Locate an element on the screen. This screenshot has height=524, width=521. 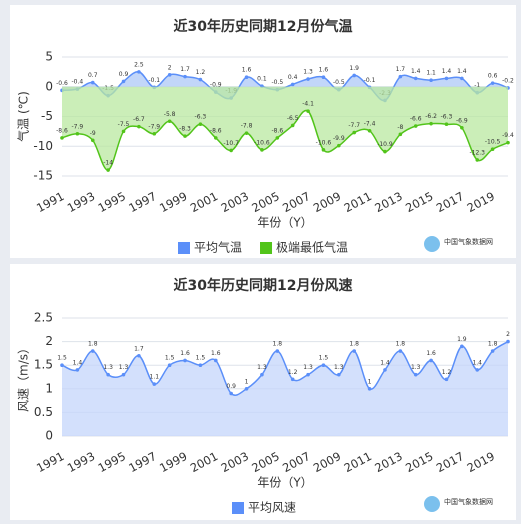
data-label: -0.2 is located at coordinates (508, 80).